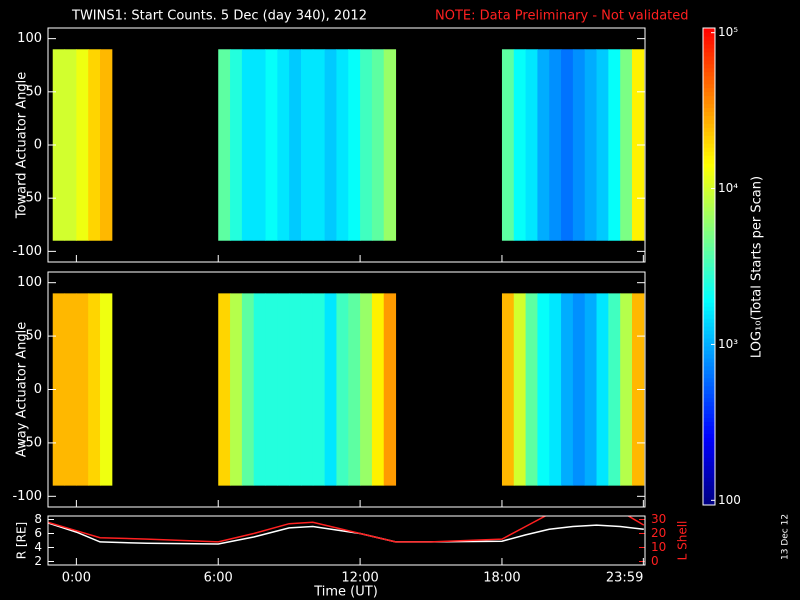 This screenshot has width=800, height=600. I want to click on note: NOTE: Data Preliminary - Not validated, so click(562, 16).